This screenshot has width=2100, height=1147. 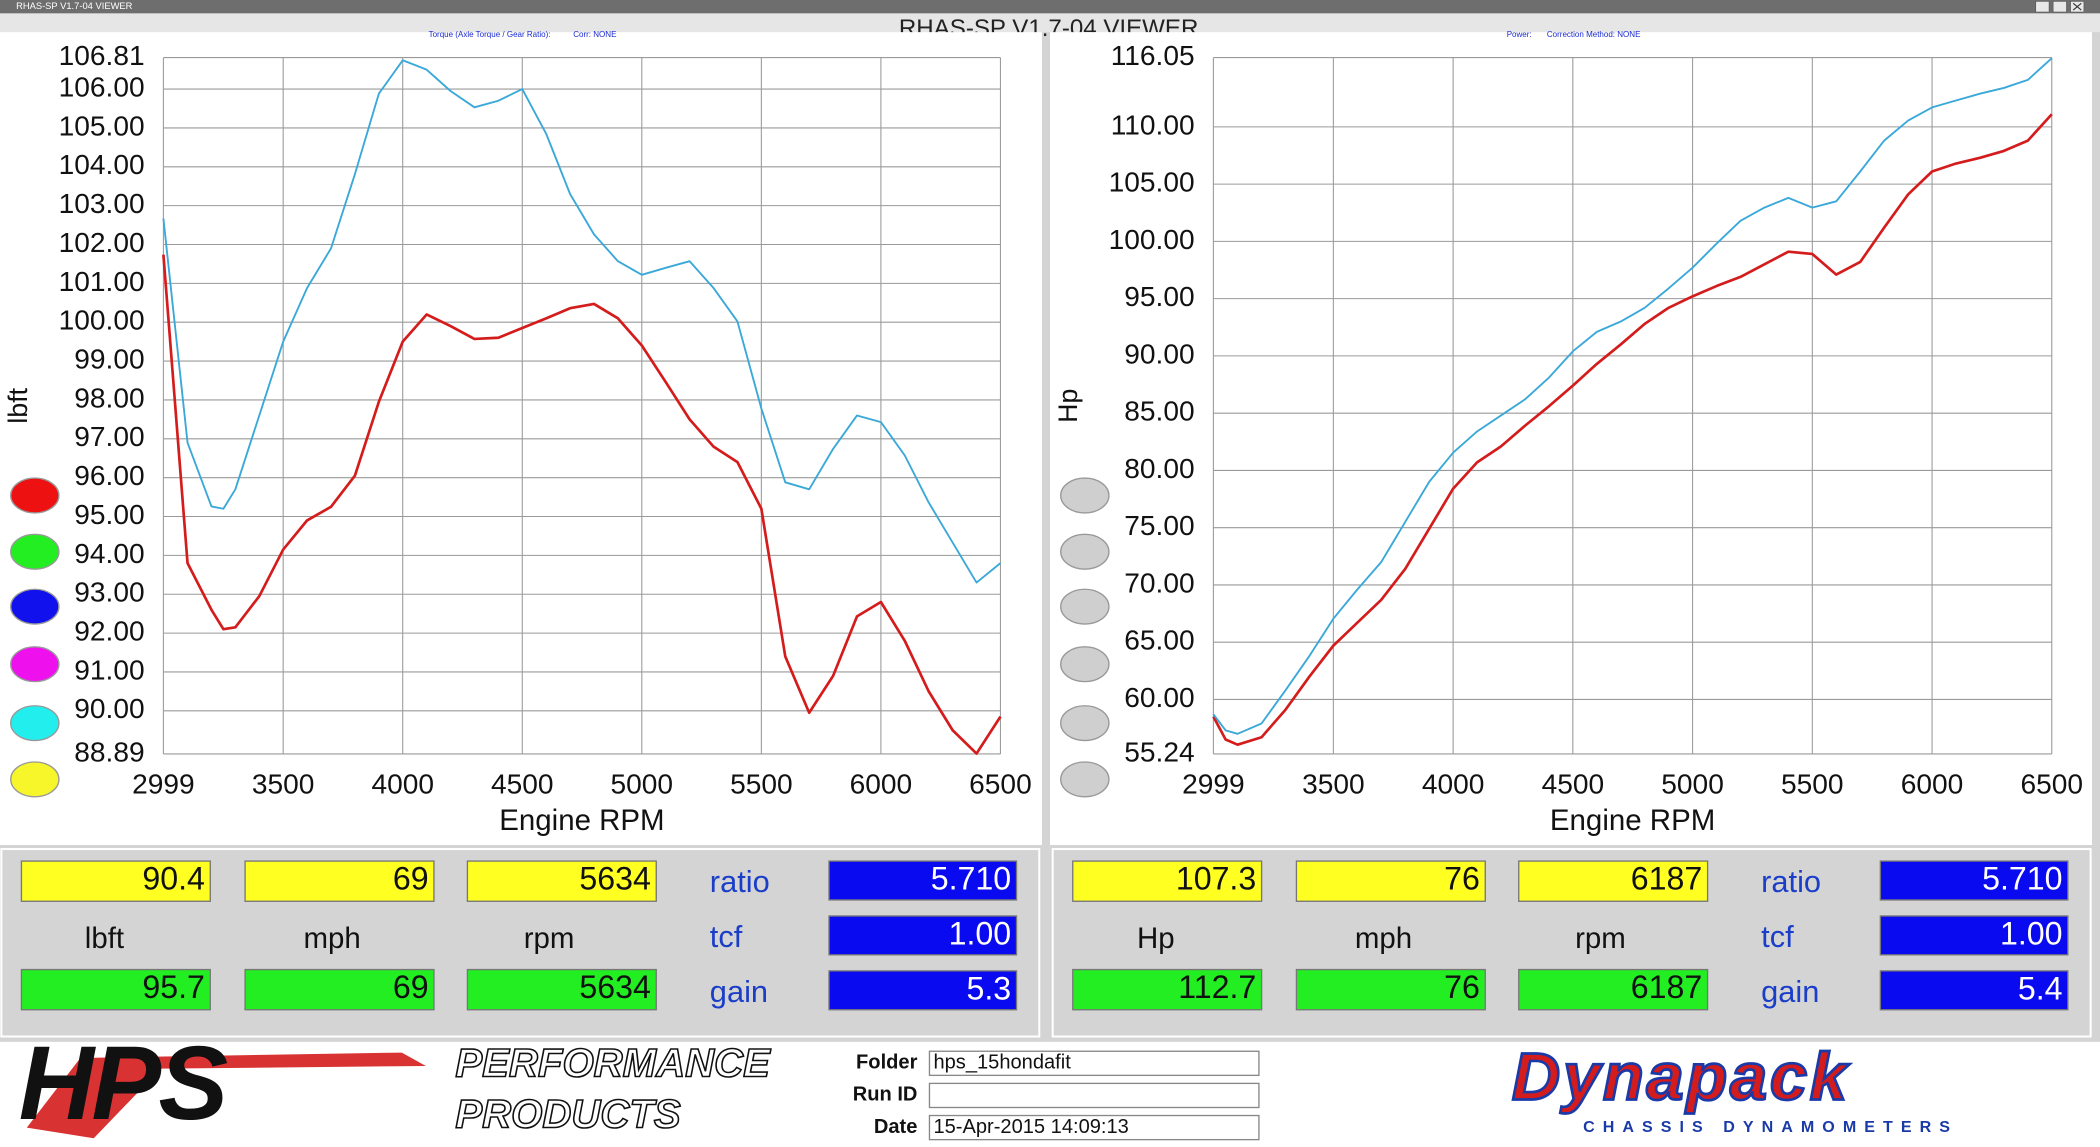 What do you see at coordinates (1153, 124) in the screenshot?
I see `y-tick-label: 110.00` at bounding box center [1153, 124].